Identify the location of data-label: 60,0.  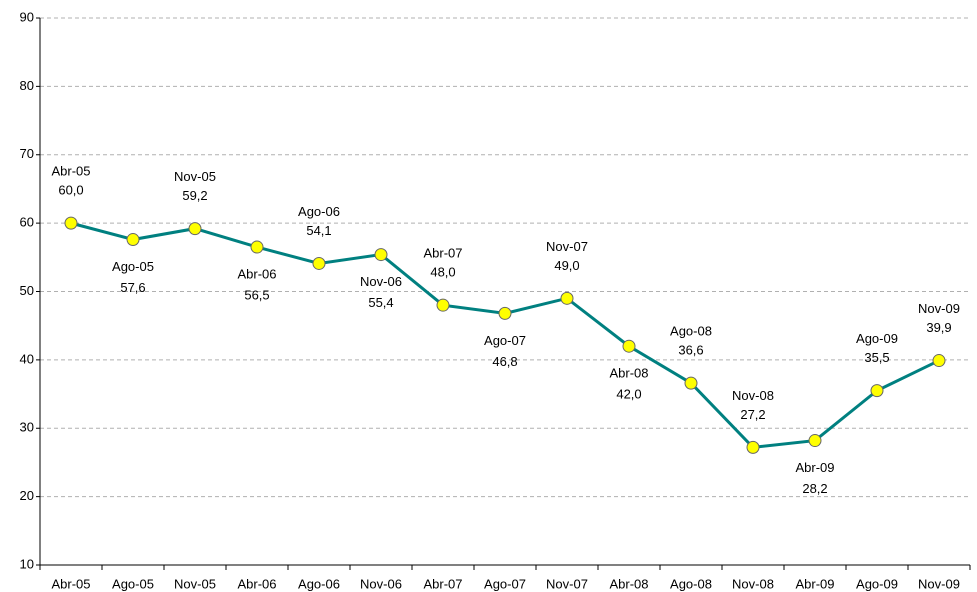
(70, 190).